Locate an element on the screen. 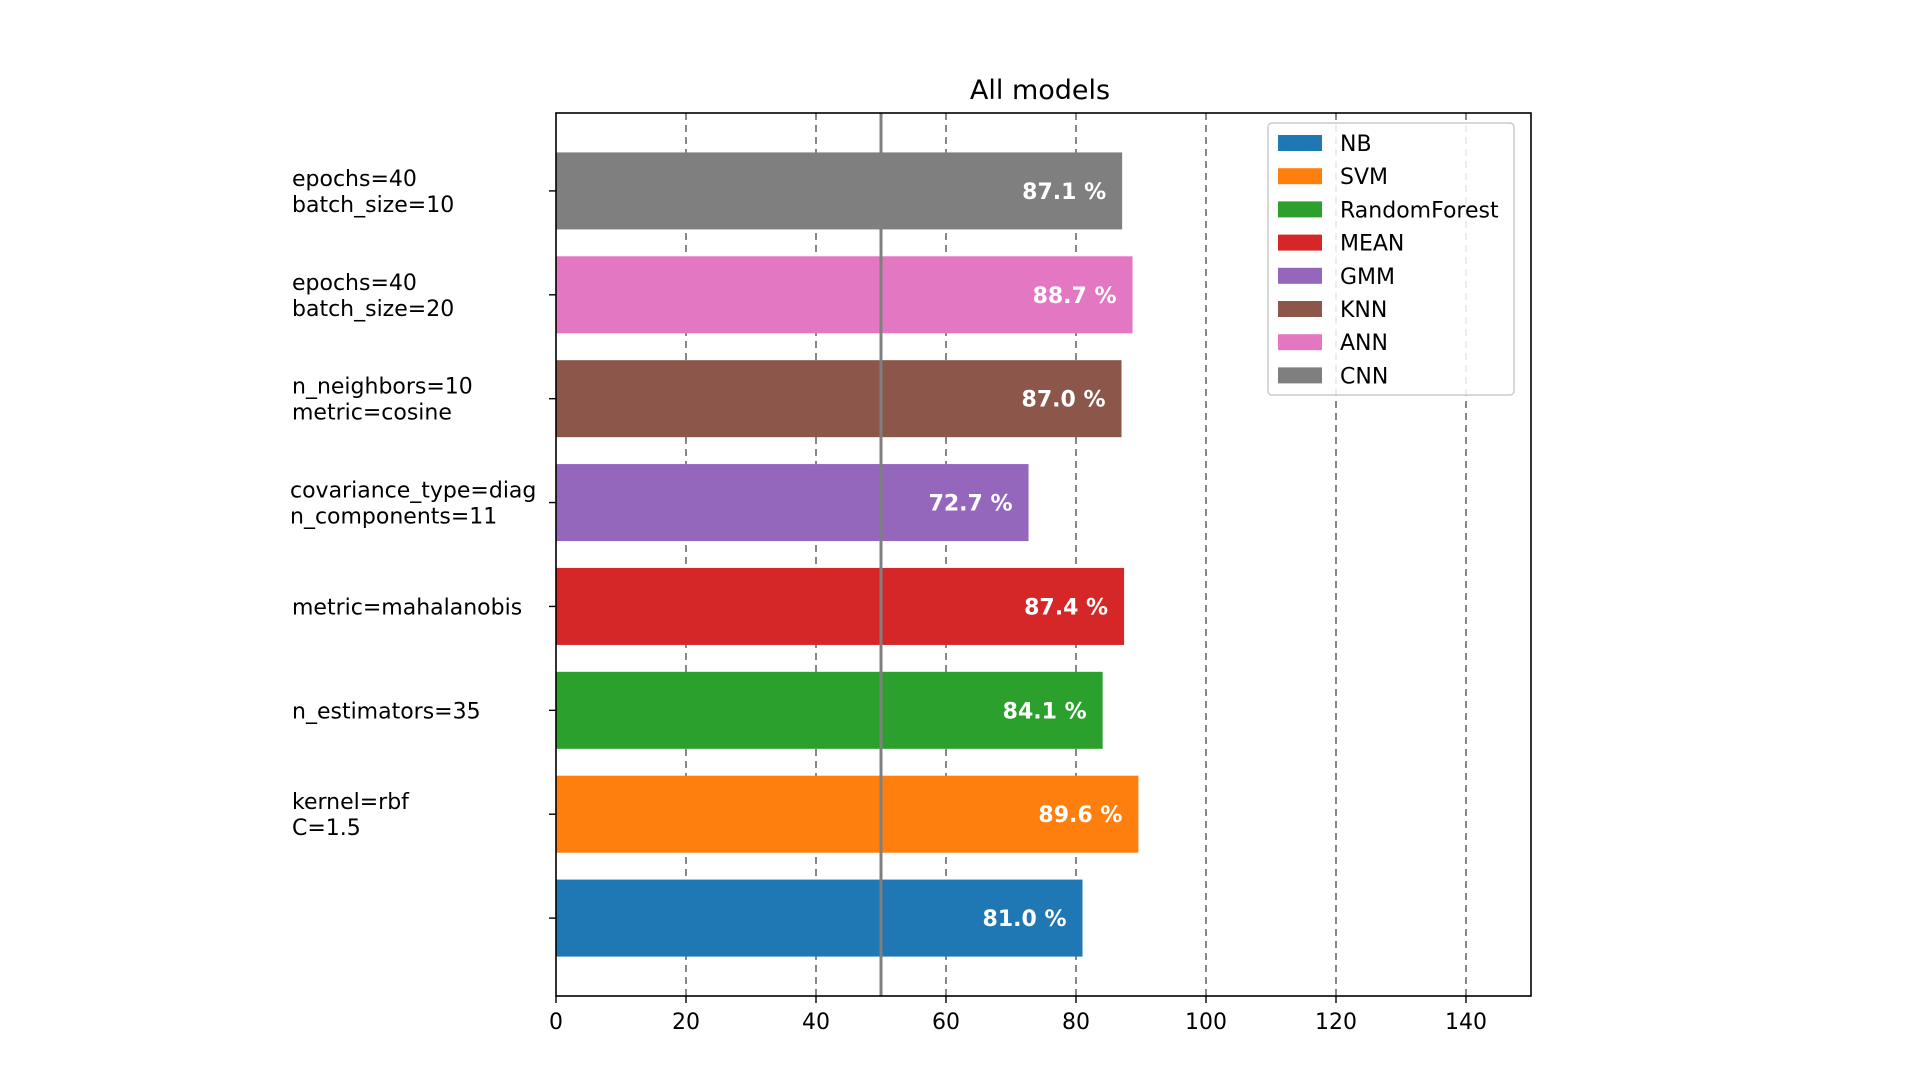  bar-label-gmm: 72.7 % is located at coordinates (971, 504).